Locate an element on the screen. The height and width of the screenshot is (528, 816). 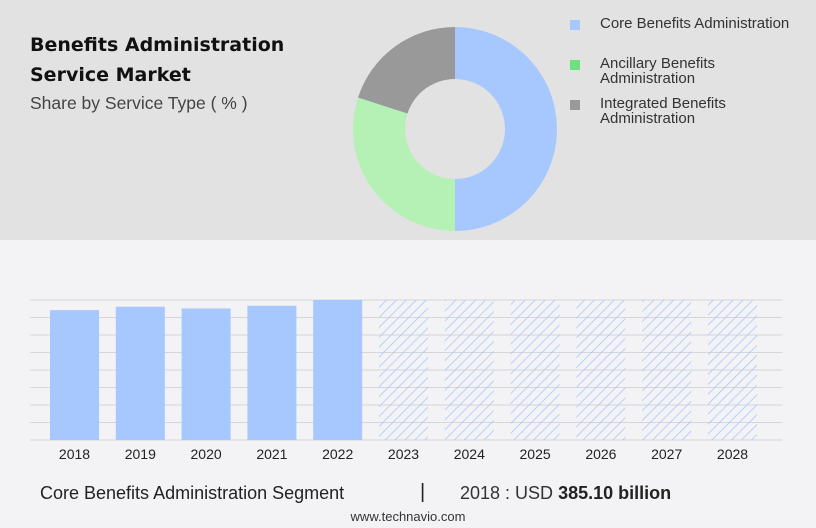
x-tick-label-2021: 2021 is located at coordinates (271, 454).